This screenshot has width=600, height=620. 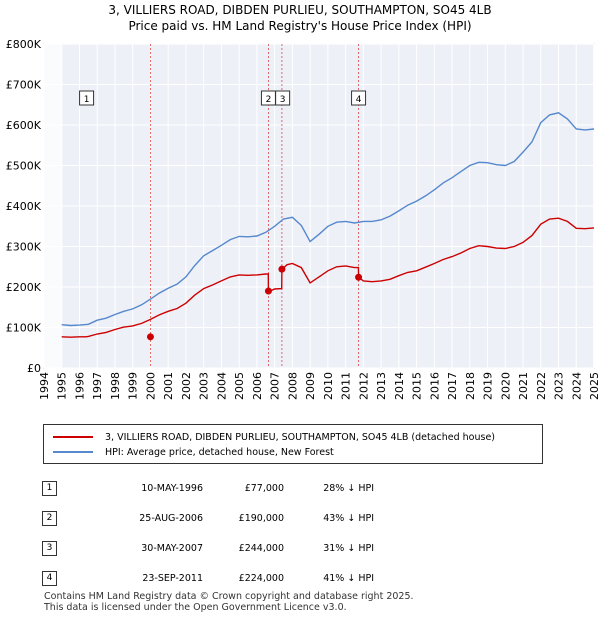 I want to click on x-tick-label: 2013, so click(x=381, y=386).